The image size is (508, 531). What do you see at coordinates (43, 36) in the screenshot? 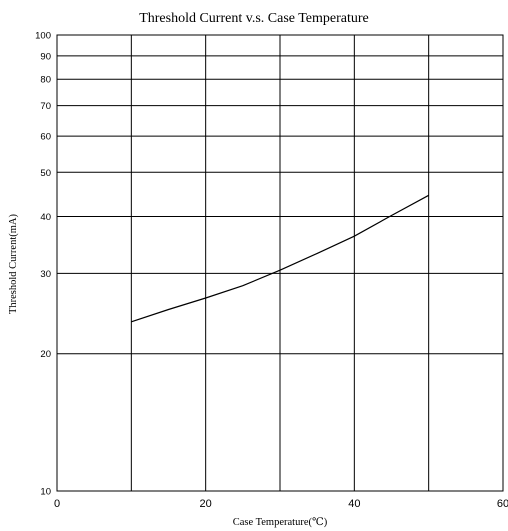
I see `y-tick-label: 100` at bounding box center [43, 36].